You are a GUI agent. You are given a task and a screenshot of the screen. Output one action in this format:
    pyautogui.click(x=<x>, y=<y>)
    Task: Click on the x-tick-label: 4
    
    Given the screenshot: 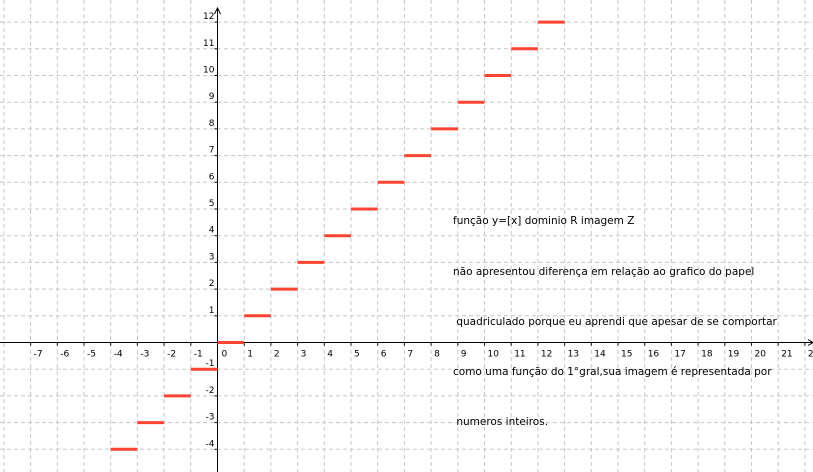 What is the action you would take?
    pyautogui.click(x=330, y=355)
    